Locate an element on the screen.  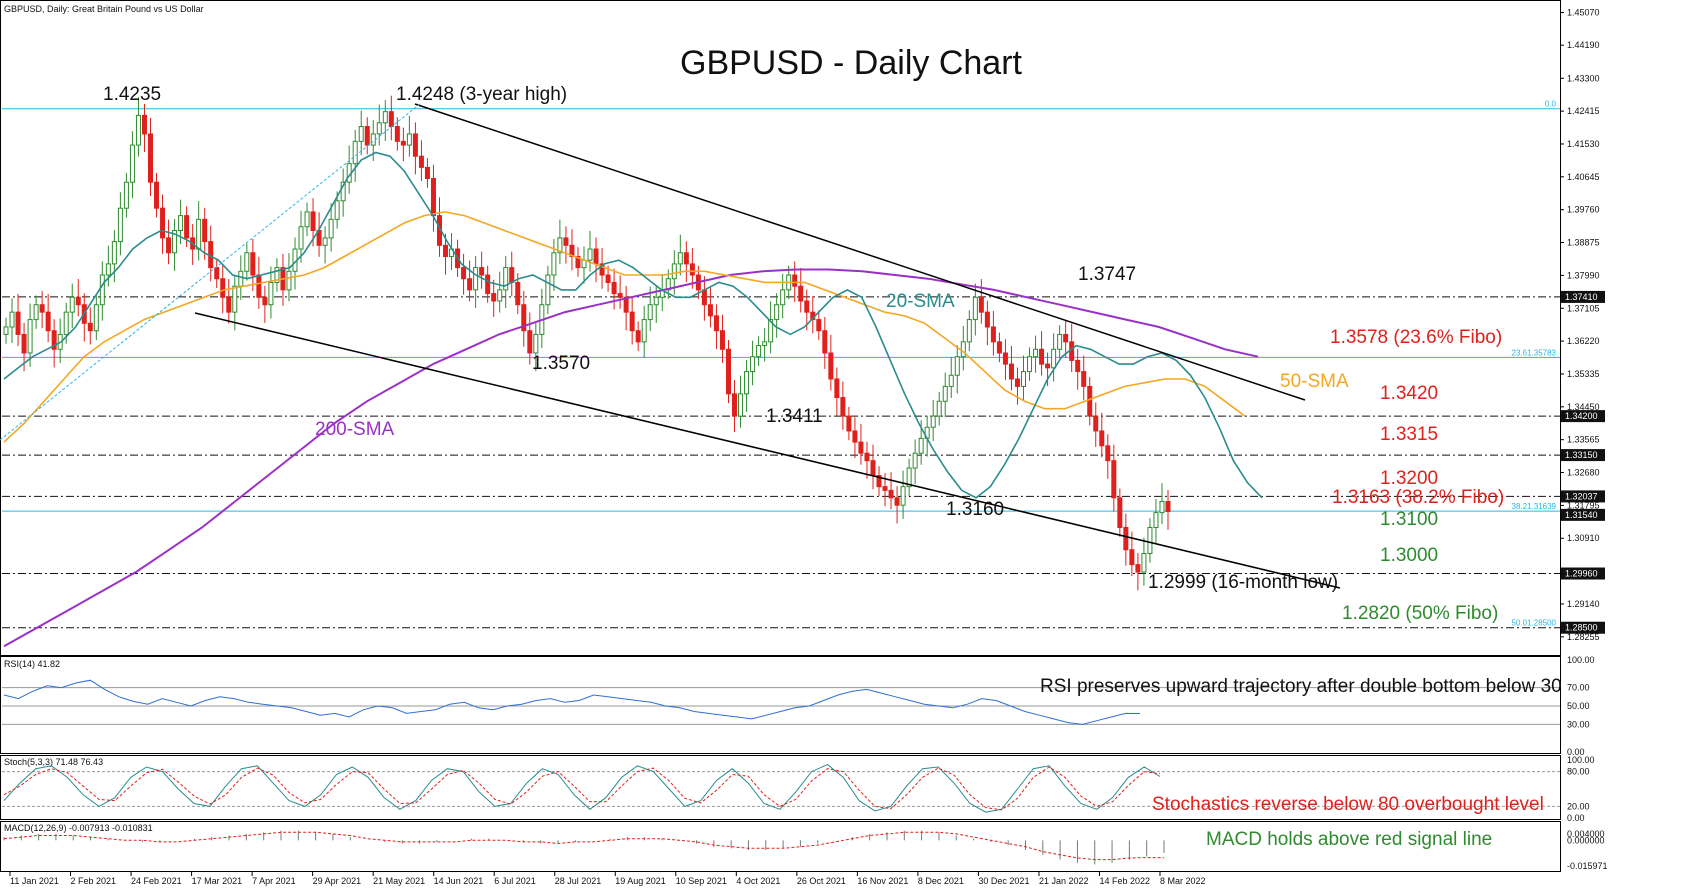
time-tick-label: 4 Oct 2021 is located at coordinates (758, 881).